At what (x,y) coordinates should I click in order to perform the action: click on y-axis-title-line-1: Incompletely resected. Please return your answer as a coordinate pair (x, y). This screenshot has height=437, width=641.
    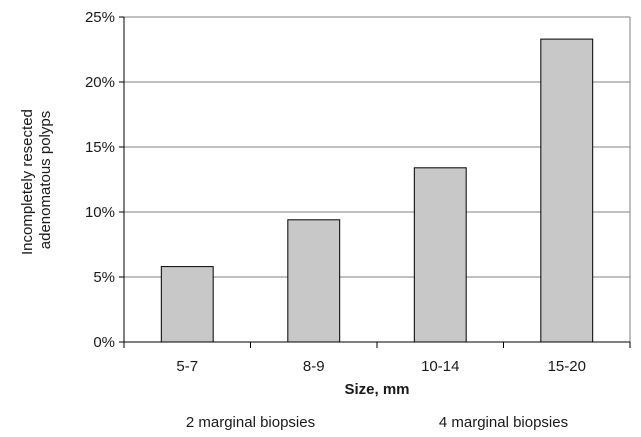
    Looking at the image, I should click on (27, 182).